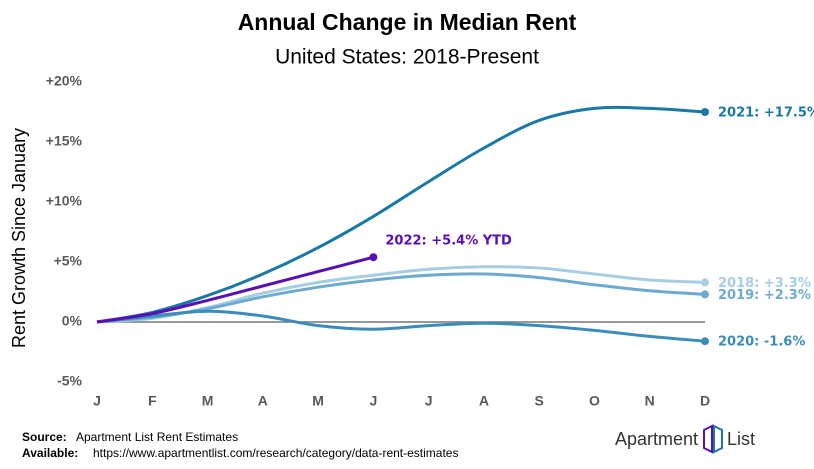  Describe the element at coordinates (50, 453) in the screenshot. I see `available-label: Available:` at that location.